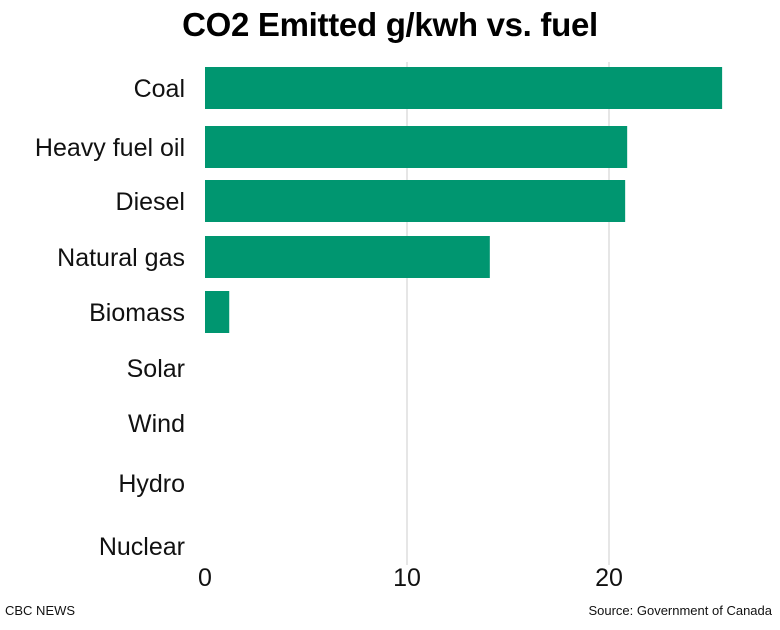 The height and width of the screenshot is (630, 780). Describe the element at coordinates (151, 484) in the screenshot. I see `category-label-hydro: Hydro` at that location.